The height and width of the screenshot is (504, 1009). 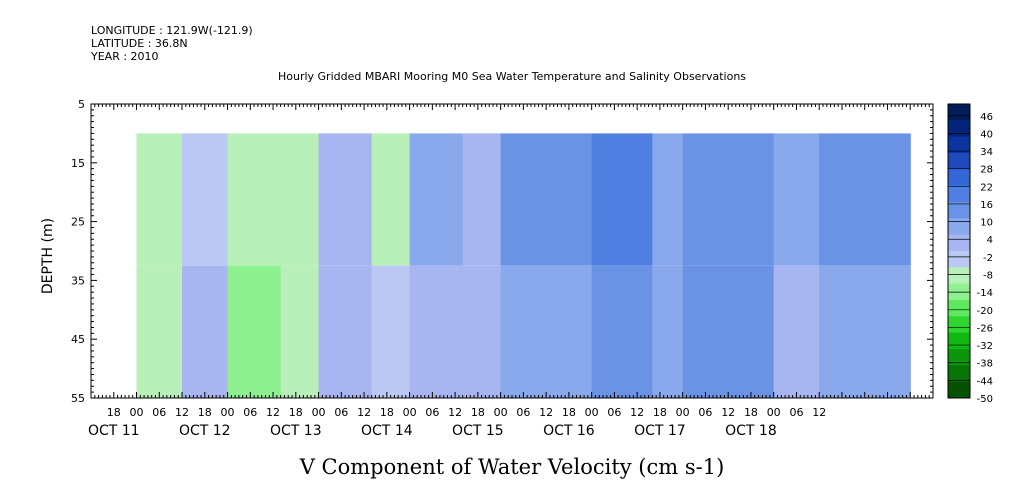 I want to click on y-tick-label: 5, so click(x=81, y=104).